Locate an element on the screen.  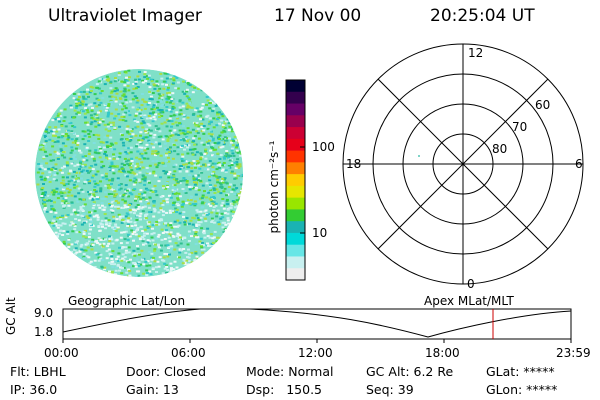
orbit-y-tick-high: 9.0 is located at coordinates (44, 313).